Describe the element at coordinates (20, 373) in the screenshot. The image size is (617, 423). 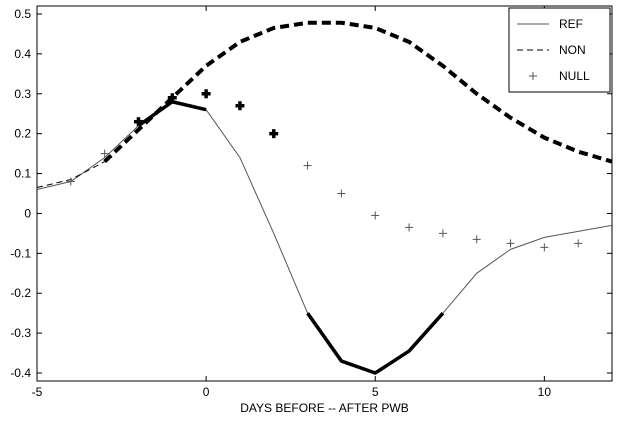
I see `y-tick-label: -0.4` at that location.